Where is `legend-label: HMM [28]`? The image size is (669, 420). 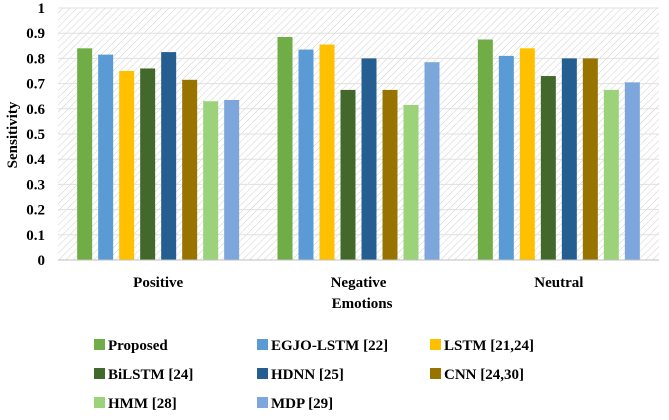
legend-label: HMM [28] is located at coordinates (142, 404).